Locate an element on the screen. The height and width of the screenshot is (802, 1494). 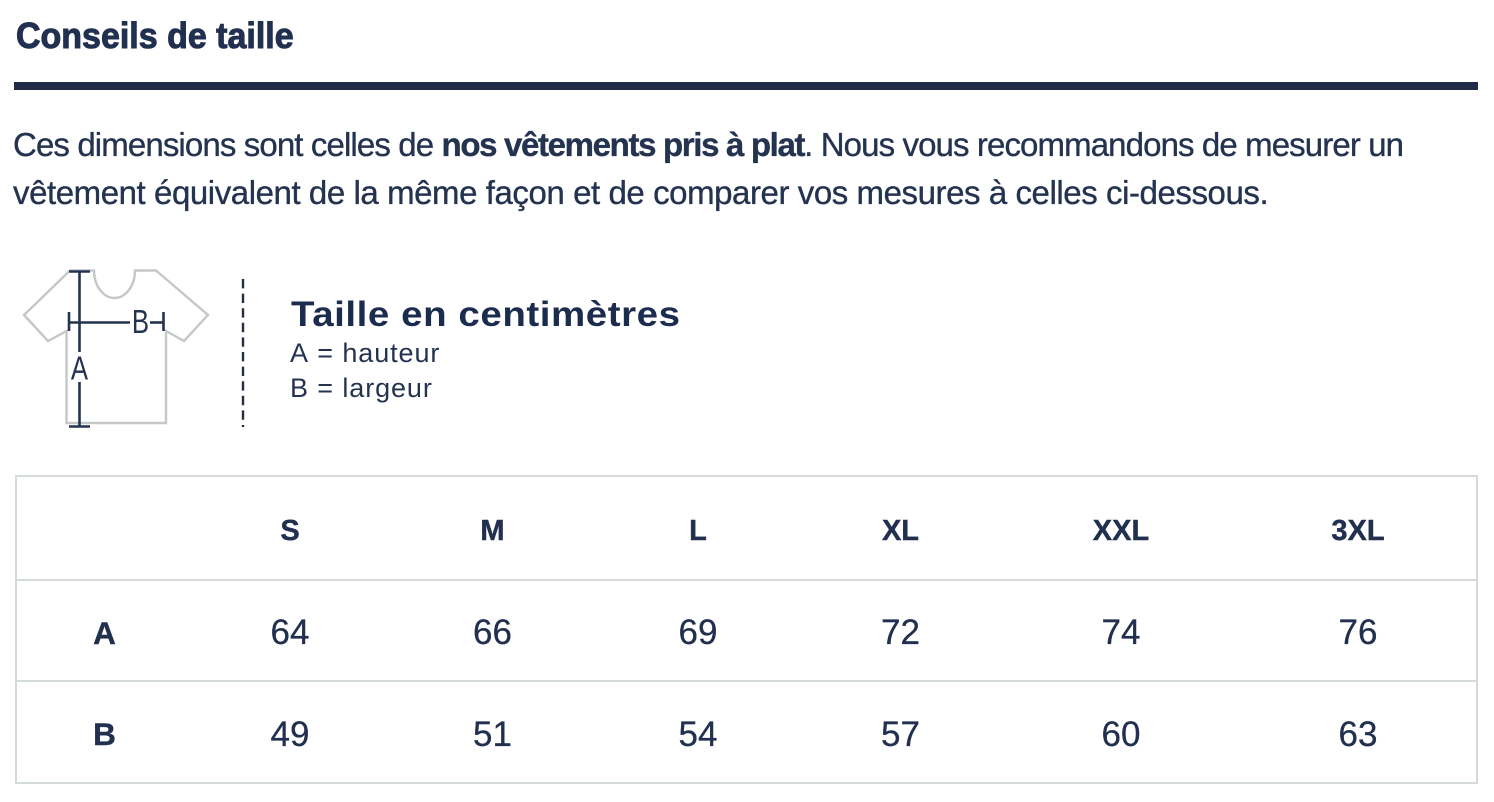
svg-text: A is located at coordinates (79, 369).